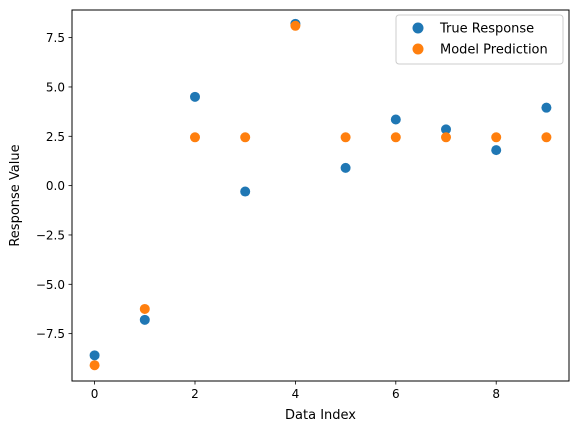 This screenshot has width=578, height=436. I want to click on x-tick-label: 8, so click(496, 394).